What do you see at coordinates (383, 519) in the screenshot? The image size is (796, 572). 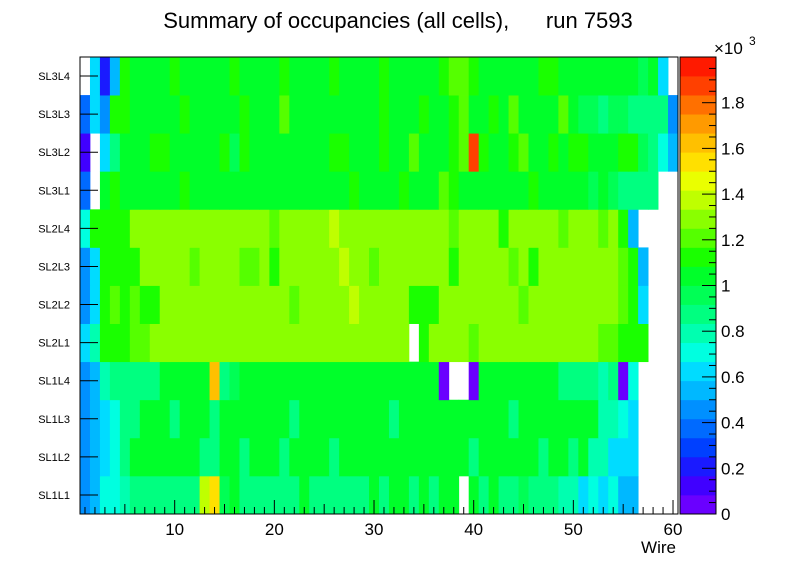 I see `x-axis-ticks: 10 20 30 40 50 60` at bounding box center [383, 519].